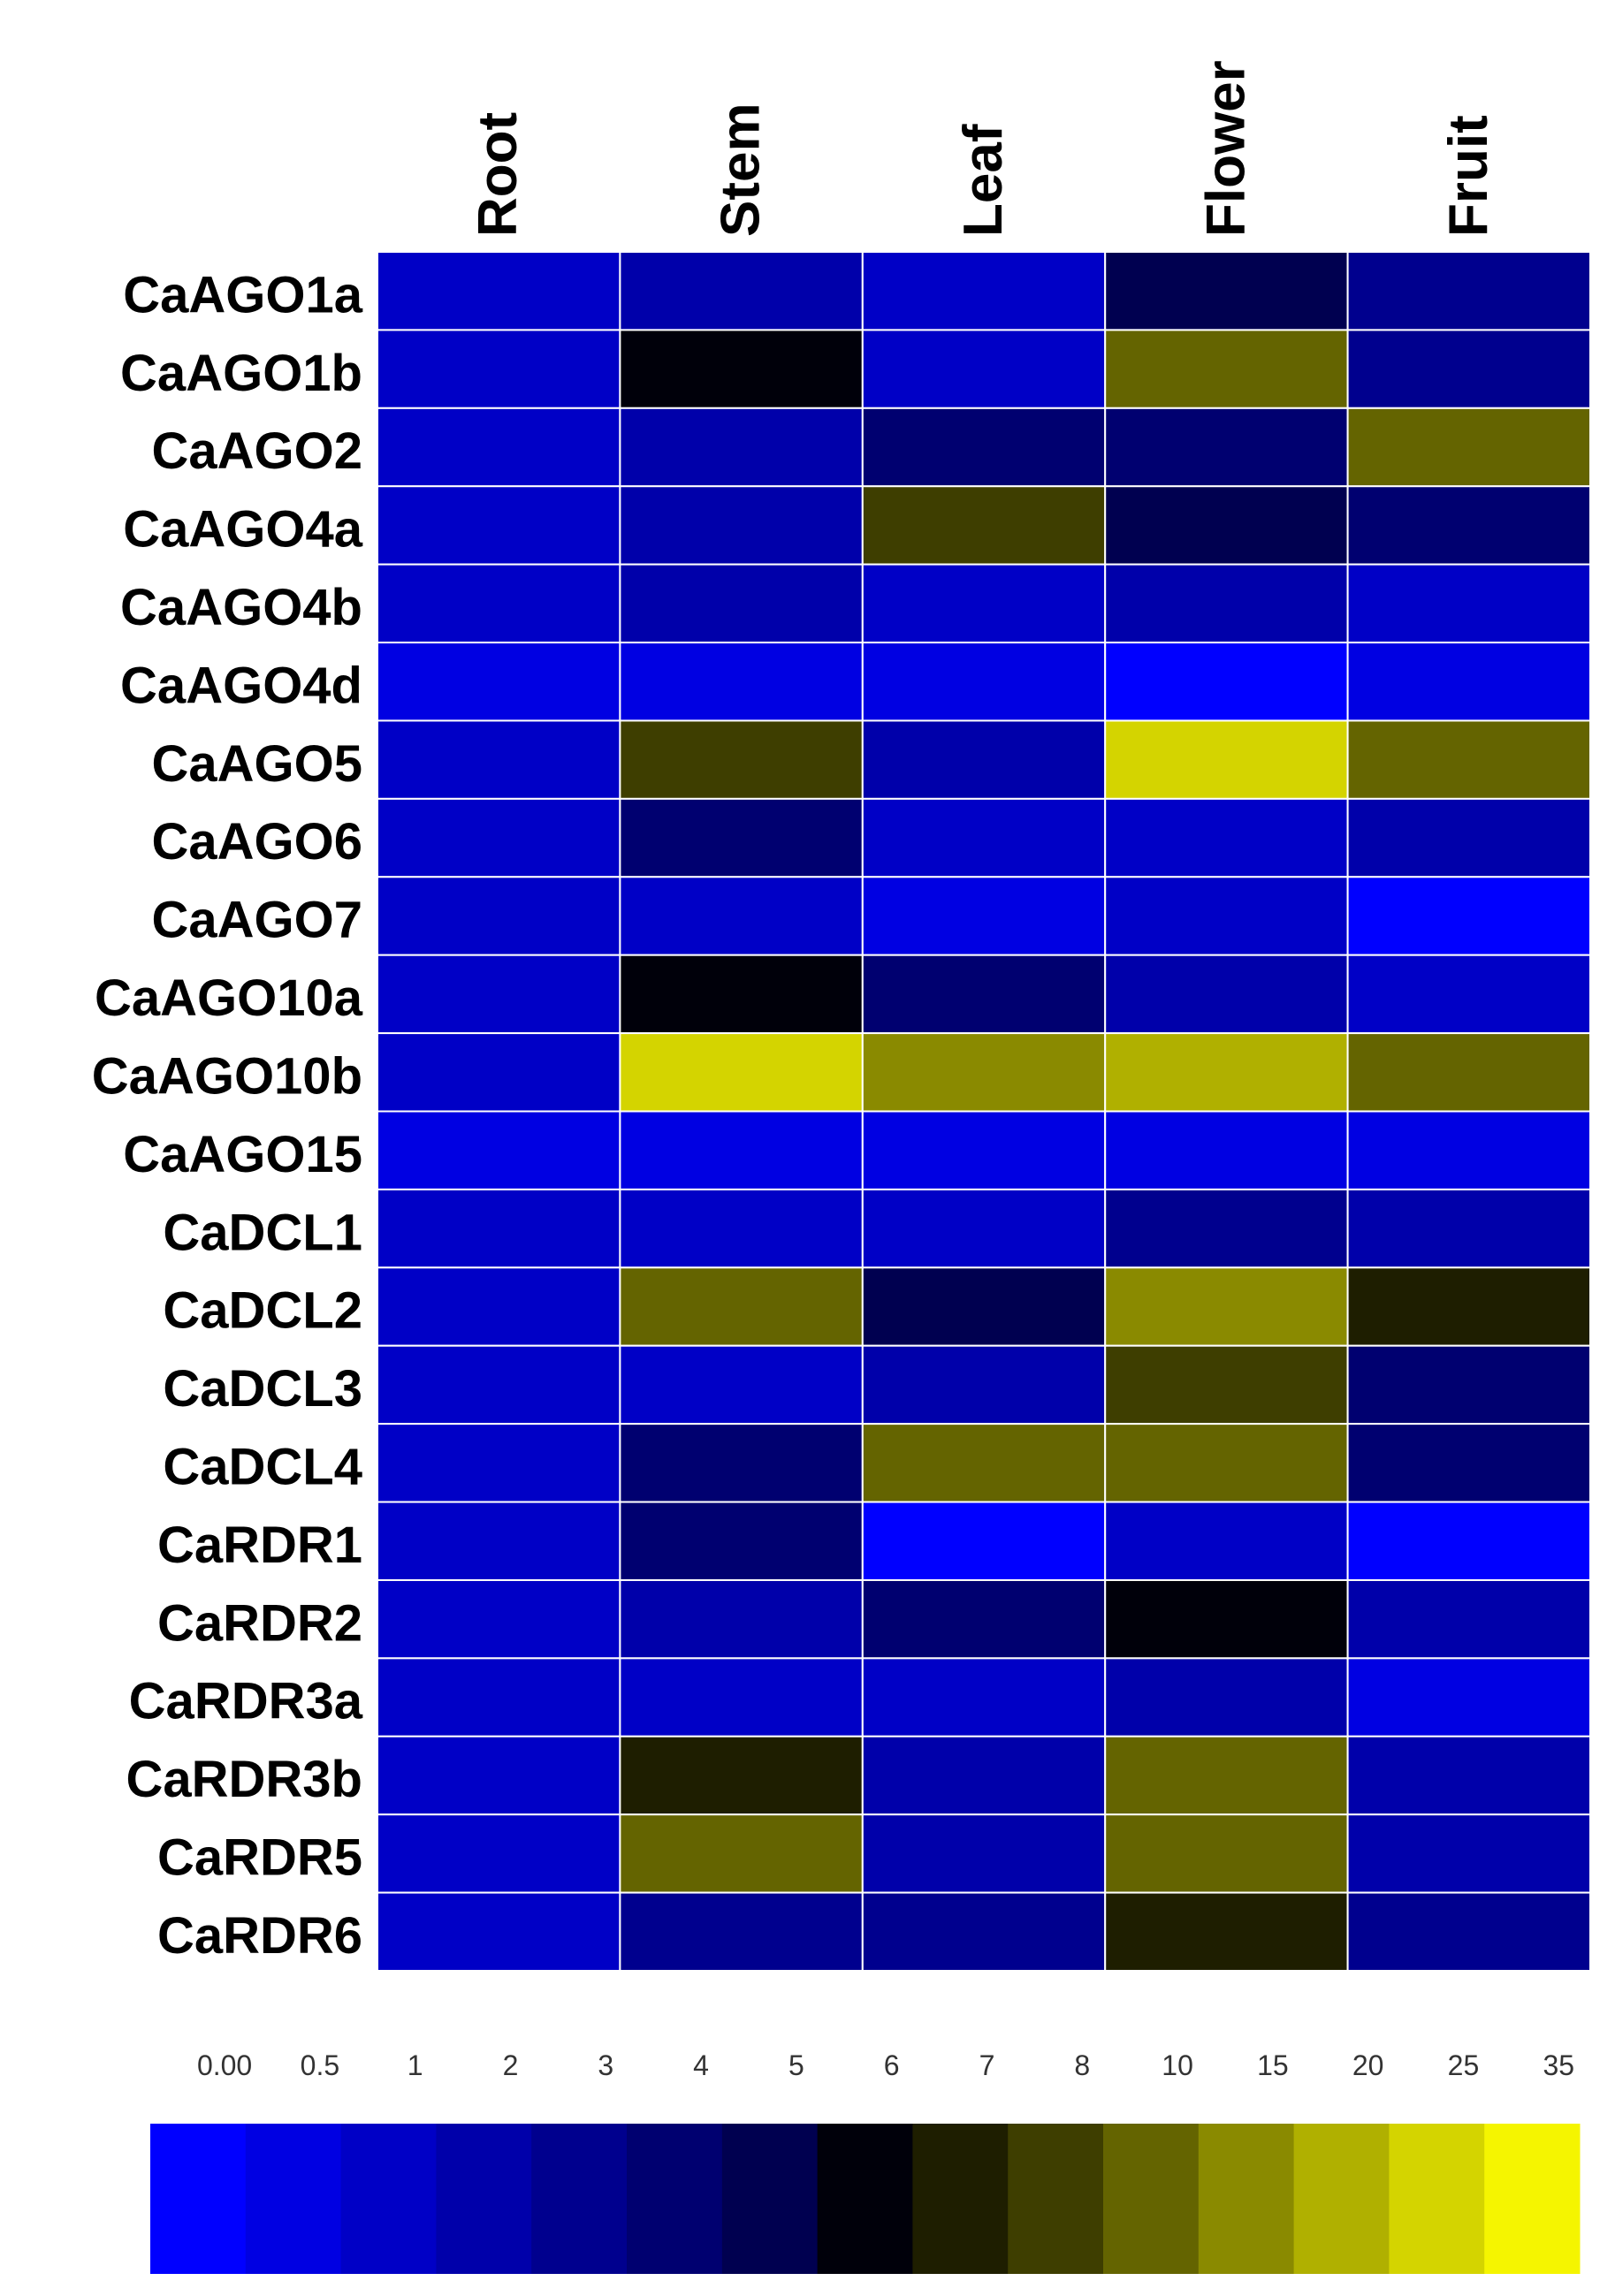 This screenshot has height=2296, width=1615. Describe the element at coordinates (415, 2065) in the screenshot. I see `colorbar-tick-label: 1` at that location.